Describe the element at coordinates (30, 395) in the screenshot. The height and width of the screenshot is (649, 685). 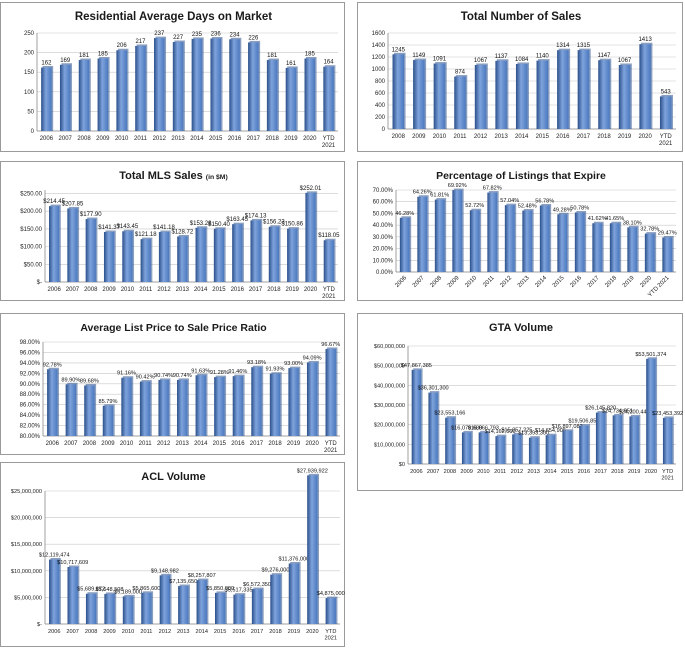
I see `y-tick-label: 88.00%` at that location.